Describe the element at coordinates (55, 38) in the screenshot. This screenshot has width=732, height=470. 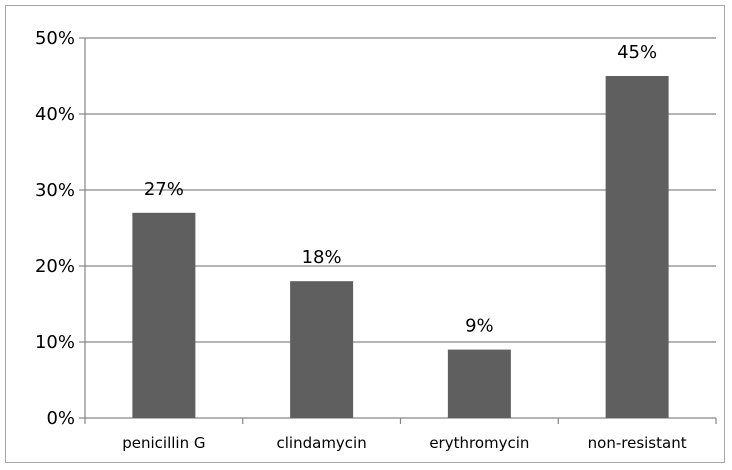
I see `y-tick-label: 50%` at that location.